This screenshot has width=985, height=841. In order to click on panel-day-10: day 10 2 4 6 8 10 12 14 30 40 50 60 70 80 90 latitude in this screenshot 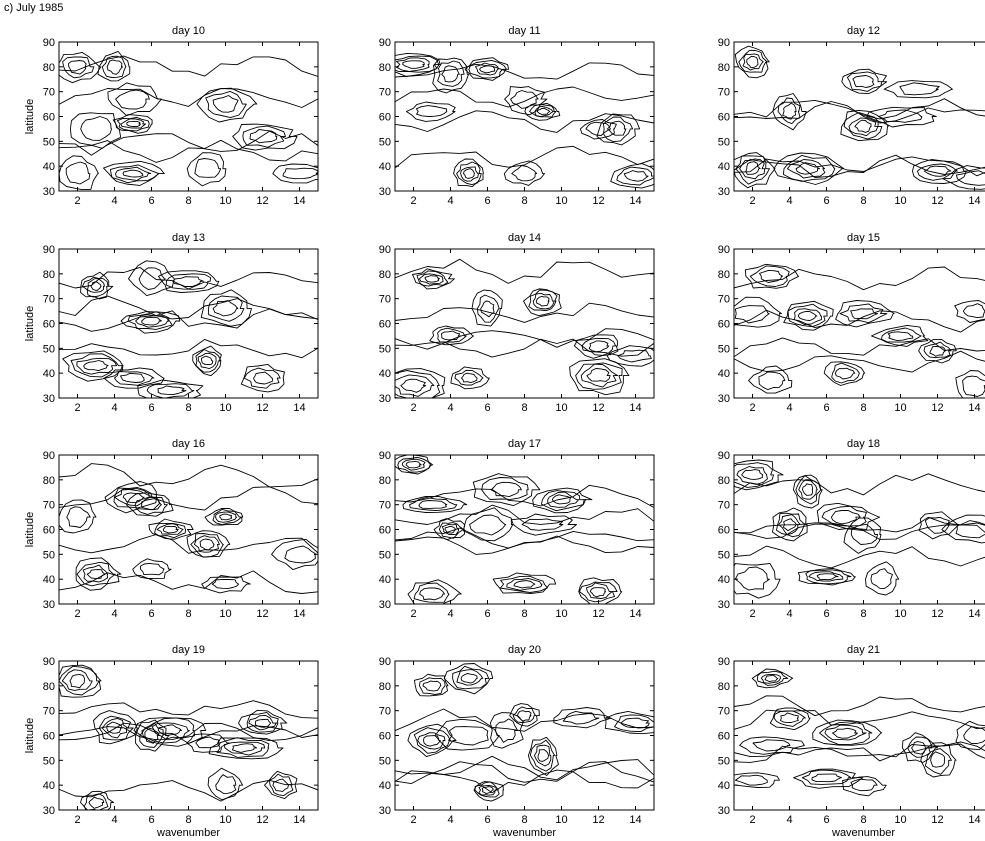, I will do `click(171, 116)`.